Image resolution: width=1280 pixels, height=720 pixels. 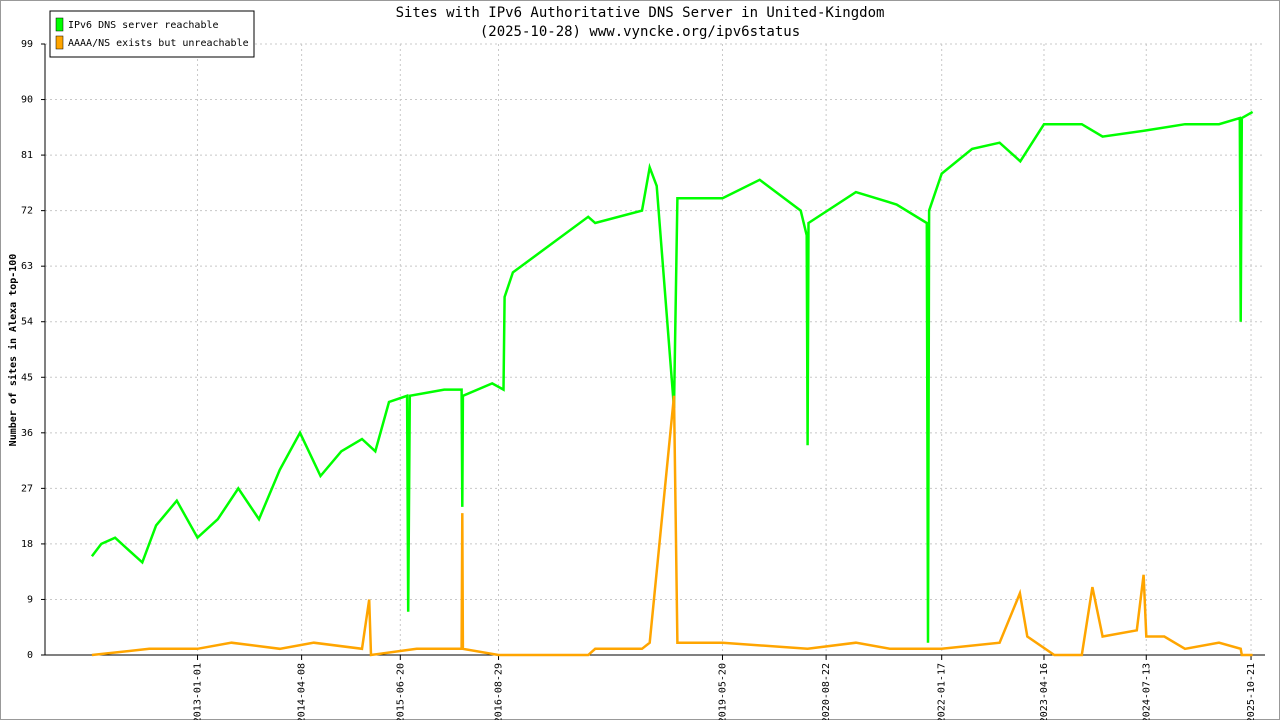 I want to click on legend-box, so click(x=152, y=34).